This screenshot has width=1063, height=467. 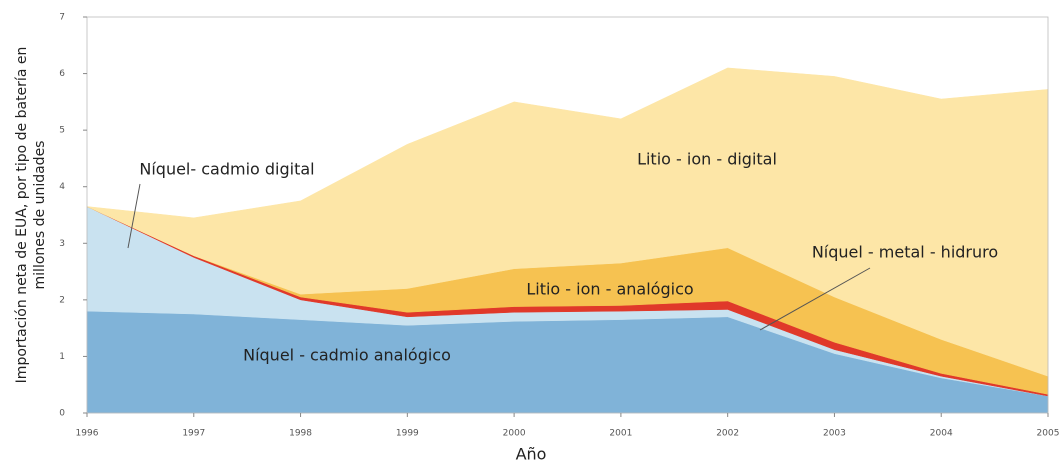 I want to click on x-tick-label: 1997, so click(x=193, y=434).